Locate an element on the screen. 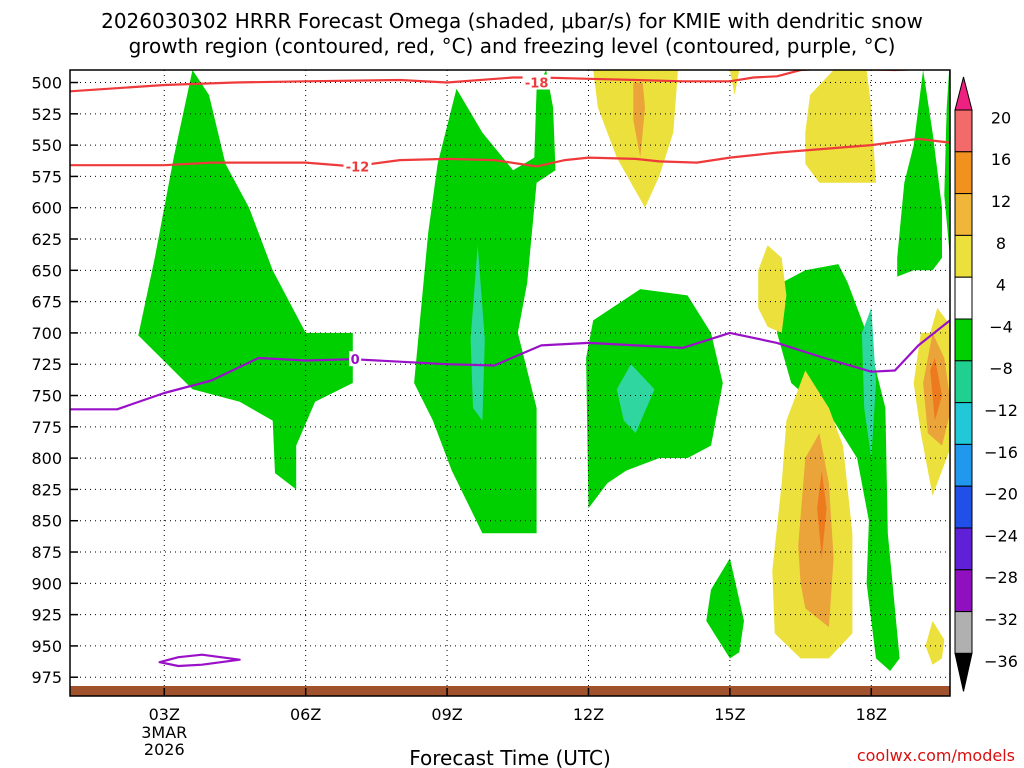  colorbar-label-4: 4 is located at coordinates (1001, 285).